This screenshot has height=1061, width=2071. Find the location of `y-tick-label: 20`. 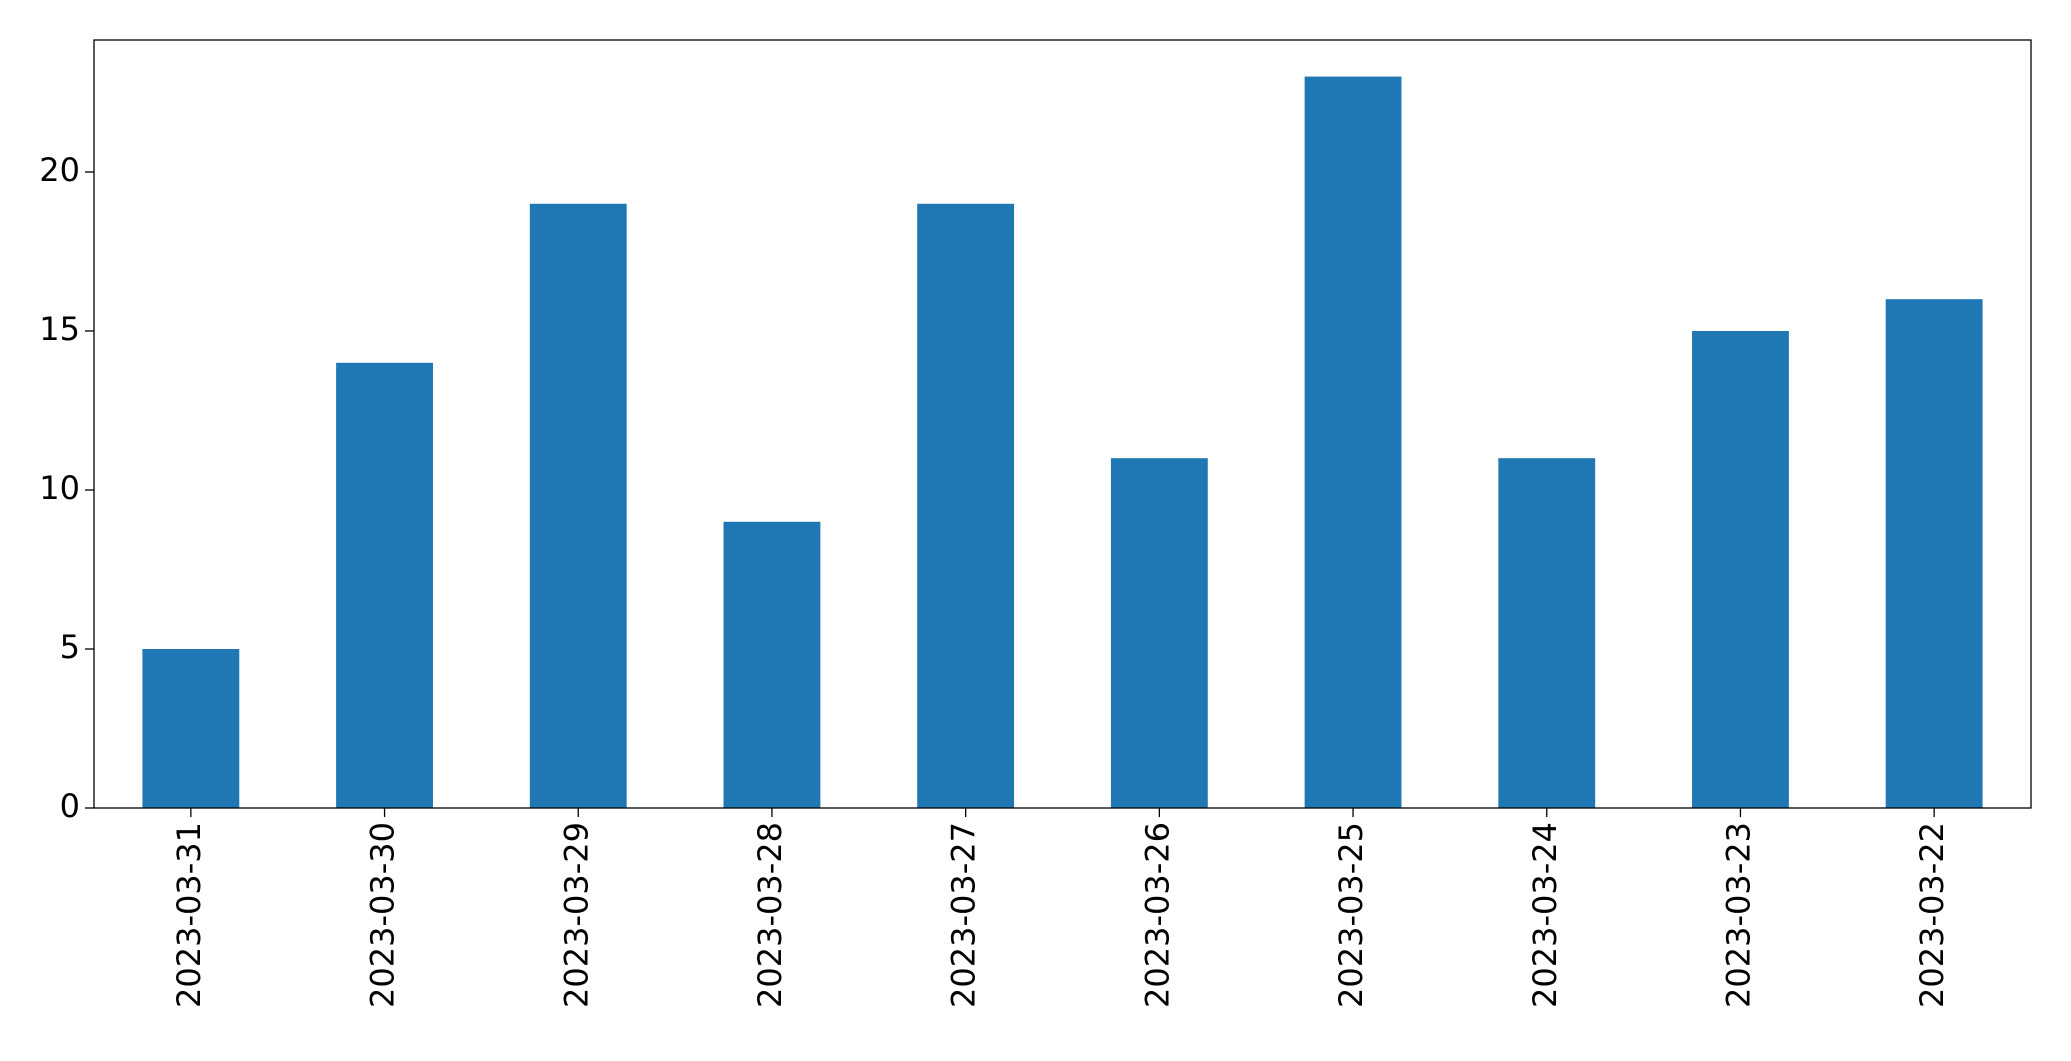

y-tick-label: 20 is located at coordinates (59, 170).